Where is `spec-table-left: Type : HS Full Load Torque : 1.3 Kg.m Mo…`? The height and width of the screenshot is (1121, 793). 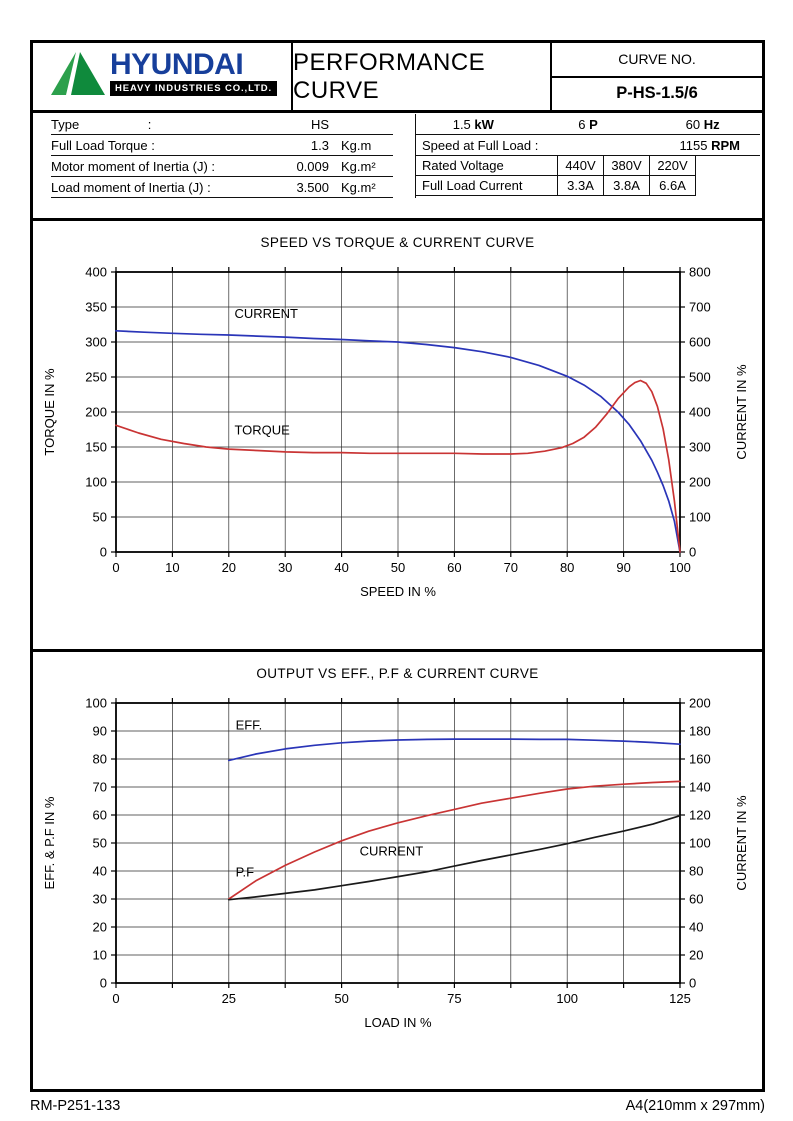
spec-table-left: Type : HS Full Load Torque : 1.3 Kg.m Mo… is located at coordinates (222, 166).